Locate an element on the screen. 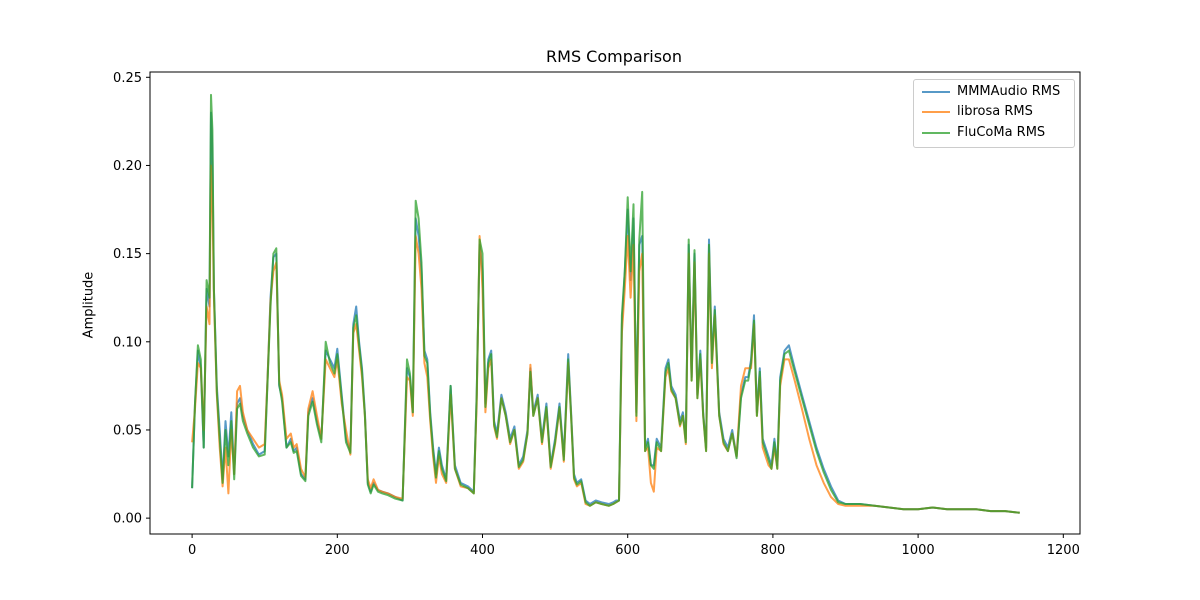  x-tick-label: 200 is located at coordinates (337, 550).